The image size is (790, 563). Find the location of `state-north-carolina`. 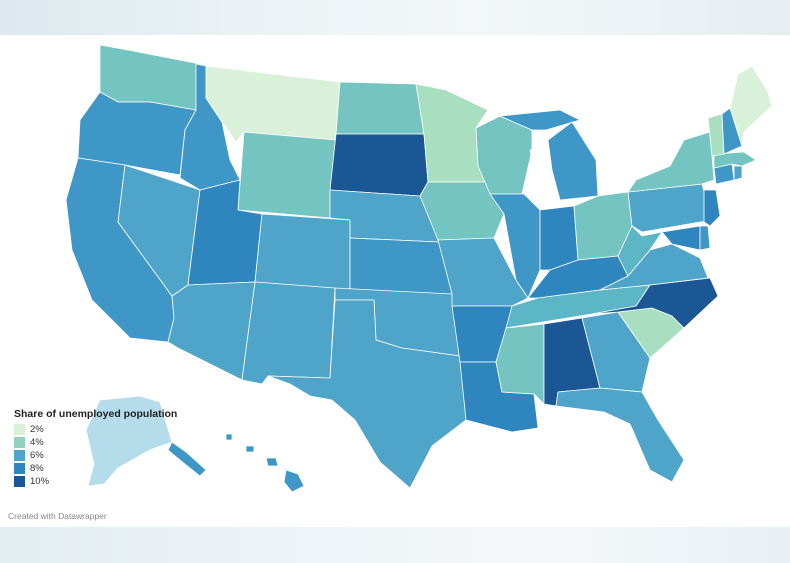

state-north-carolina is located at coordinates (655, 303).